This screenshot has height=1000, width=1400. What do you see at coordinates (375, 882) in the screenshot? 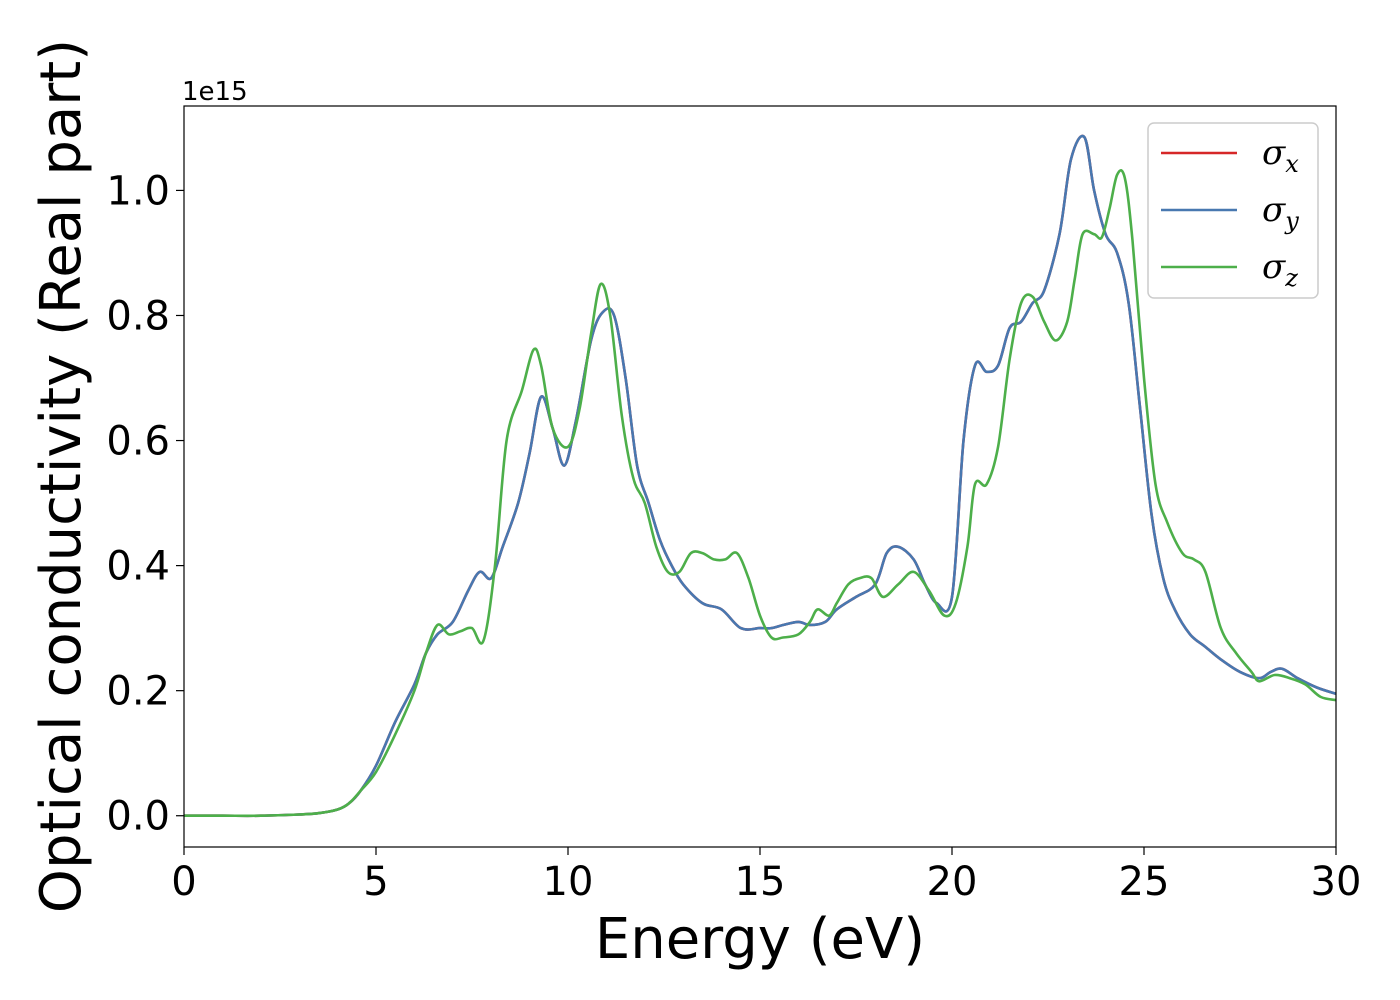
I see `x-tick-label: 5` at bounding box center [375, 882].